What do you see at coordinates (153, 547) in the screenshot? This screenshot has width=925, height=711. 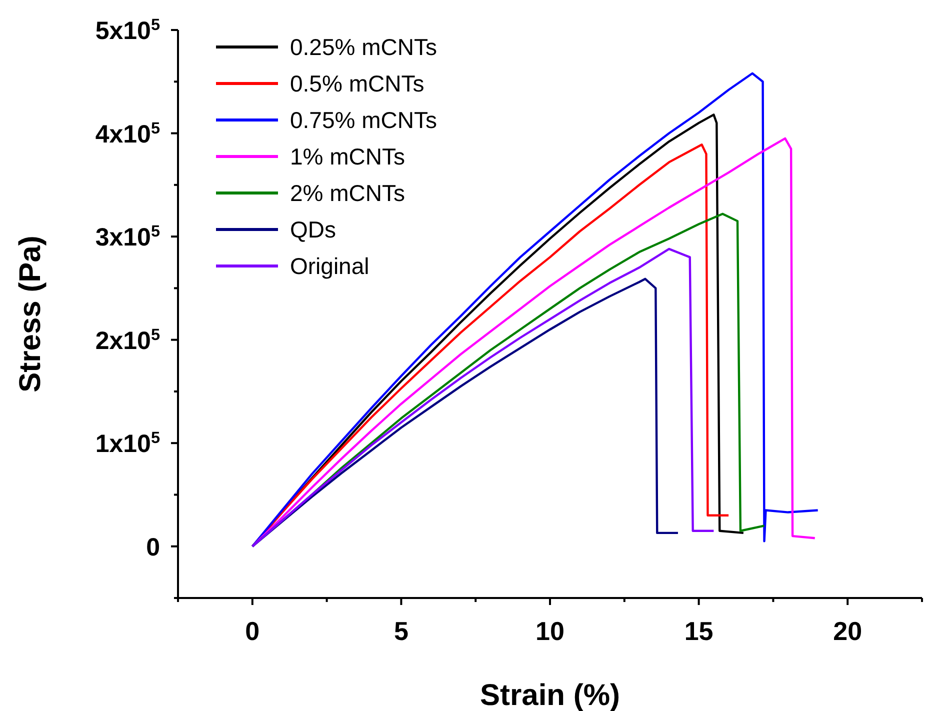 I see `y-tick-label: 0` at bounding box center [153, 547].